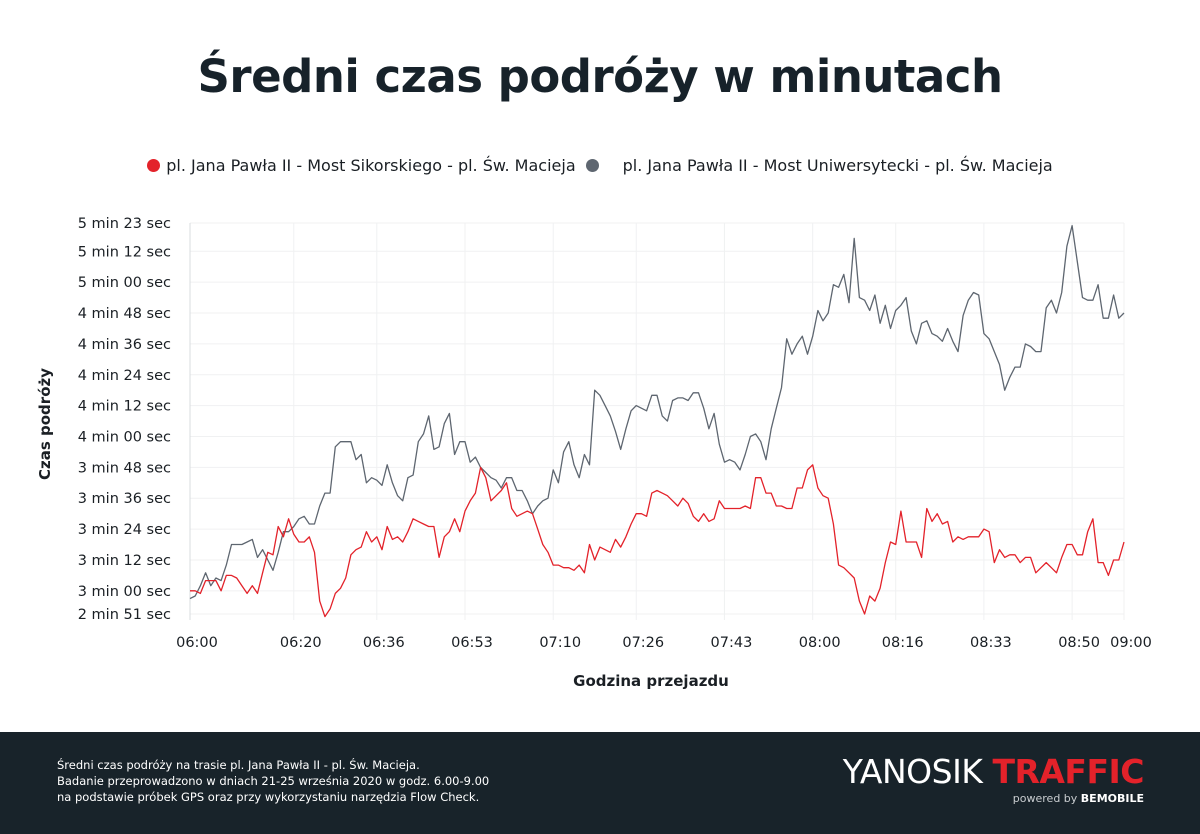 Image resolution: width=1200 pixels, height=834 pixels. Describe the element at coordinates (1068, 771) in the screenshot. I see `logo-traffic: TRAFFIC` at that location.